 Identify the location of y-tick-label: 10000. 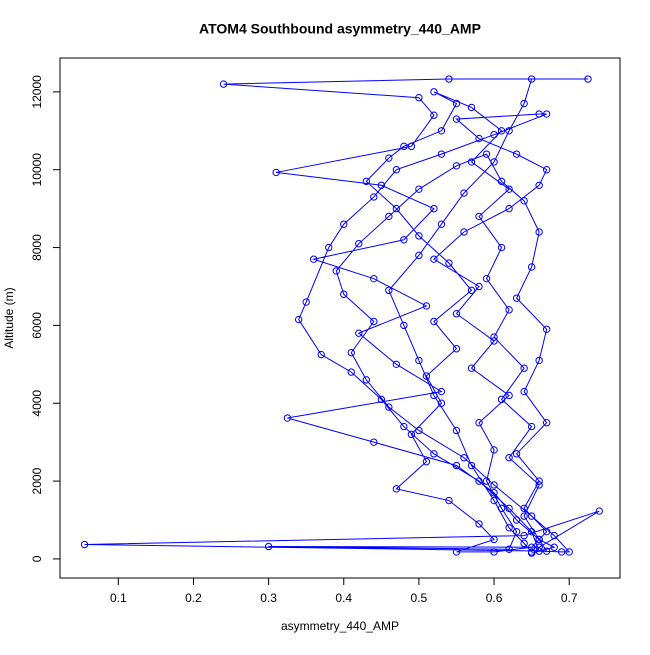
(37, 170).